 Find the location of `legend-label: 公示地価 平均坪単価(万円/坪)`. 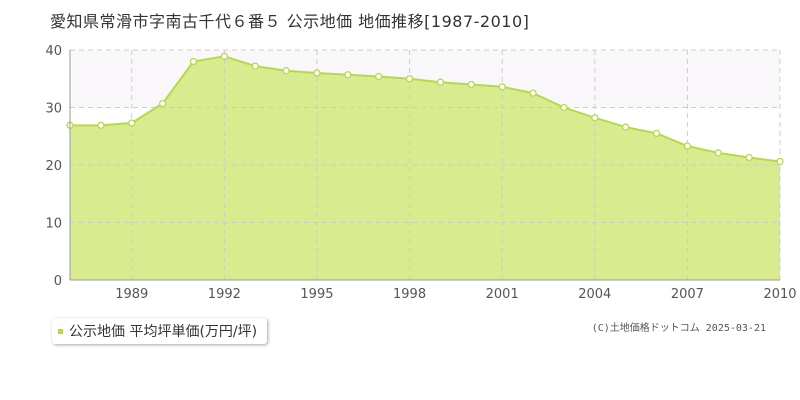

legend-label: 公示地価 平均坪単価(万円/坪) is located at coordinates (163, 332).